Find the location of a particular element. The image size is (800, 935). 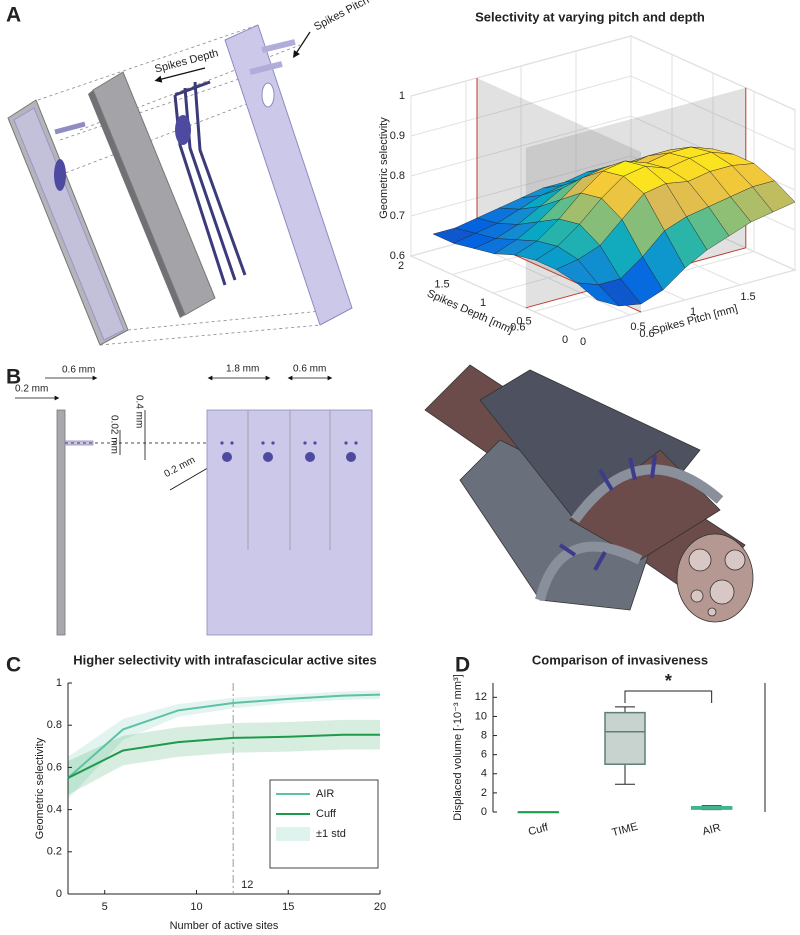

spikes is located at coordinates (607, 512).